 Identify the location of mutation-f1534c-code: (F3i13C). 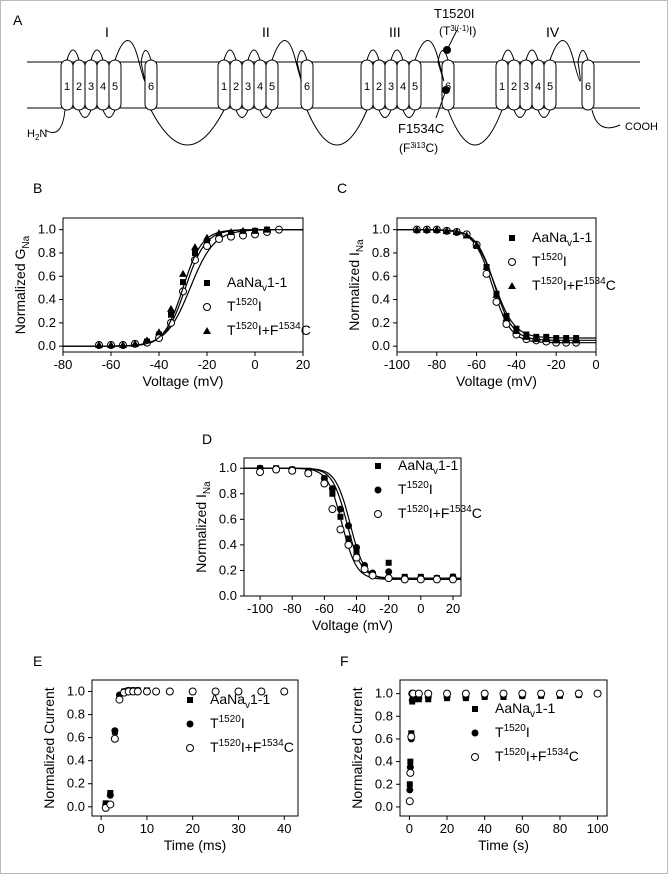
(418, 148).